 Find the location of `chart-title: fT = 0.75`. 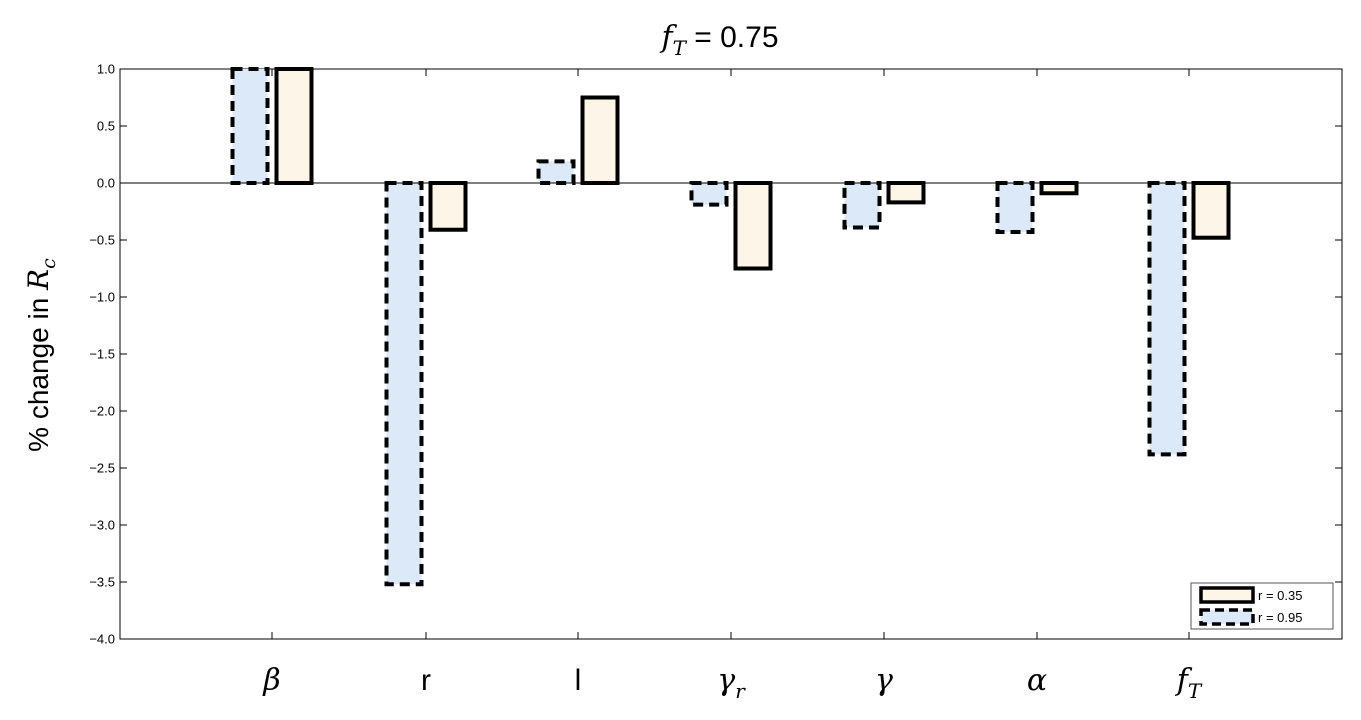

chart-title: fT = 0.75 is located at coordinates (718, 40).